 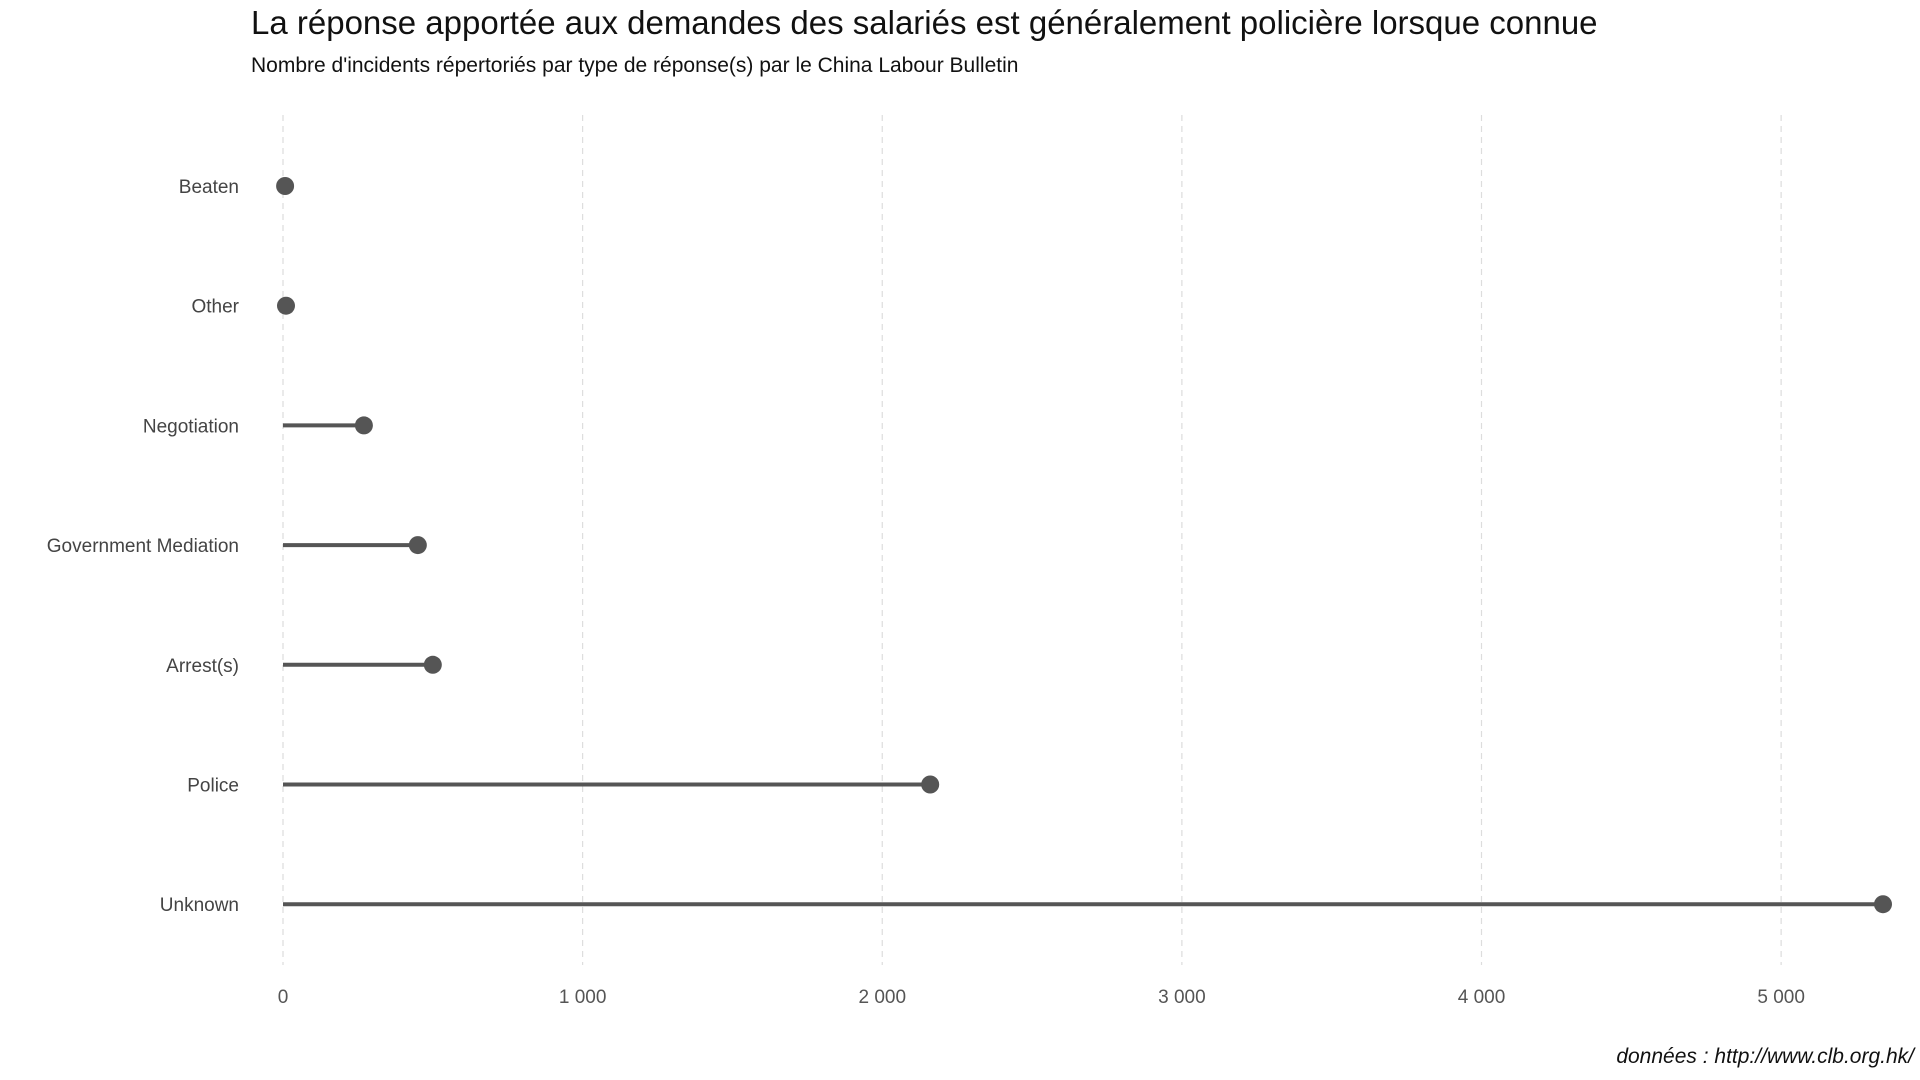 I want to click on x-tick-label: 1 000, so click(x=583, y=997).